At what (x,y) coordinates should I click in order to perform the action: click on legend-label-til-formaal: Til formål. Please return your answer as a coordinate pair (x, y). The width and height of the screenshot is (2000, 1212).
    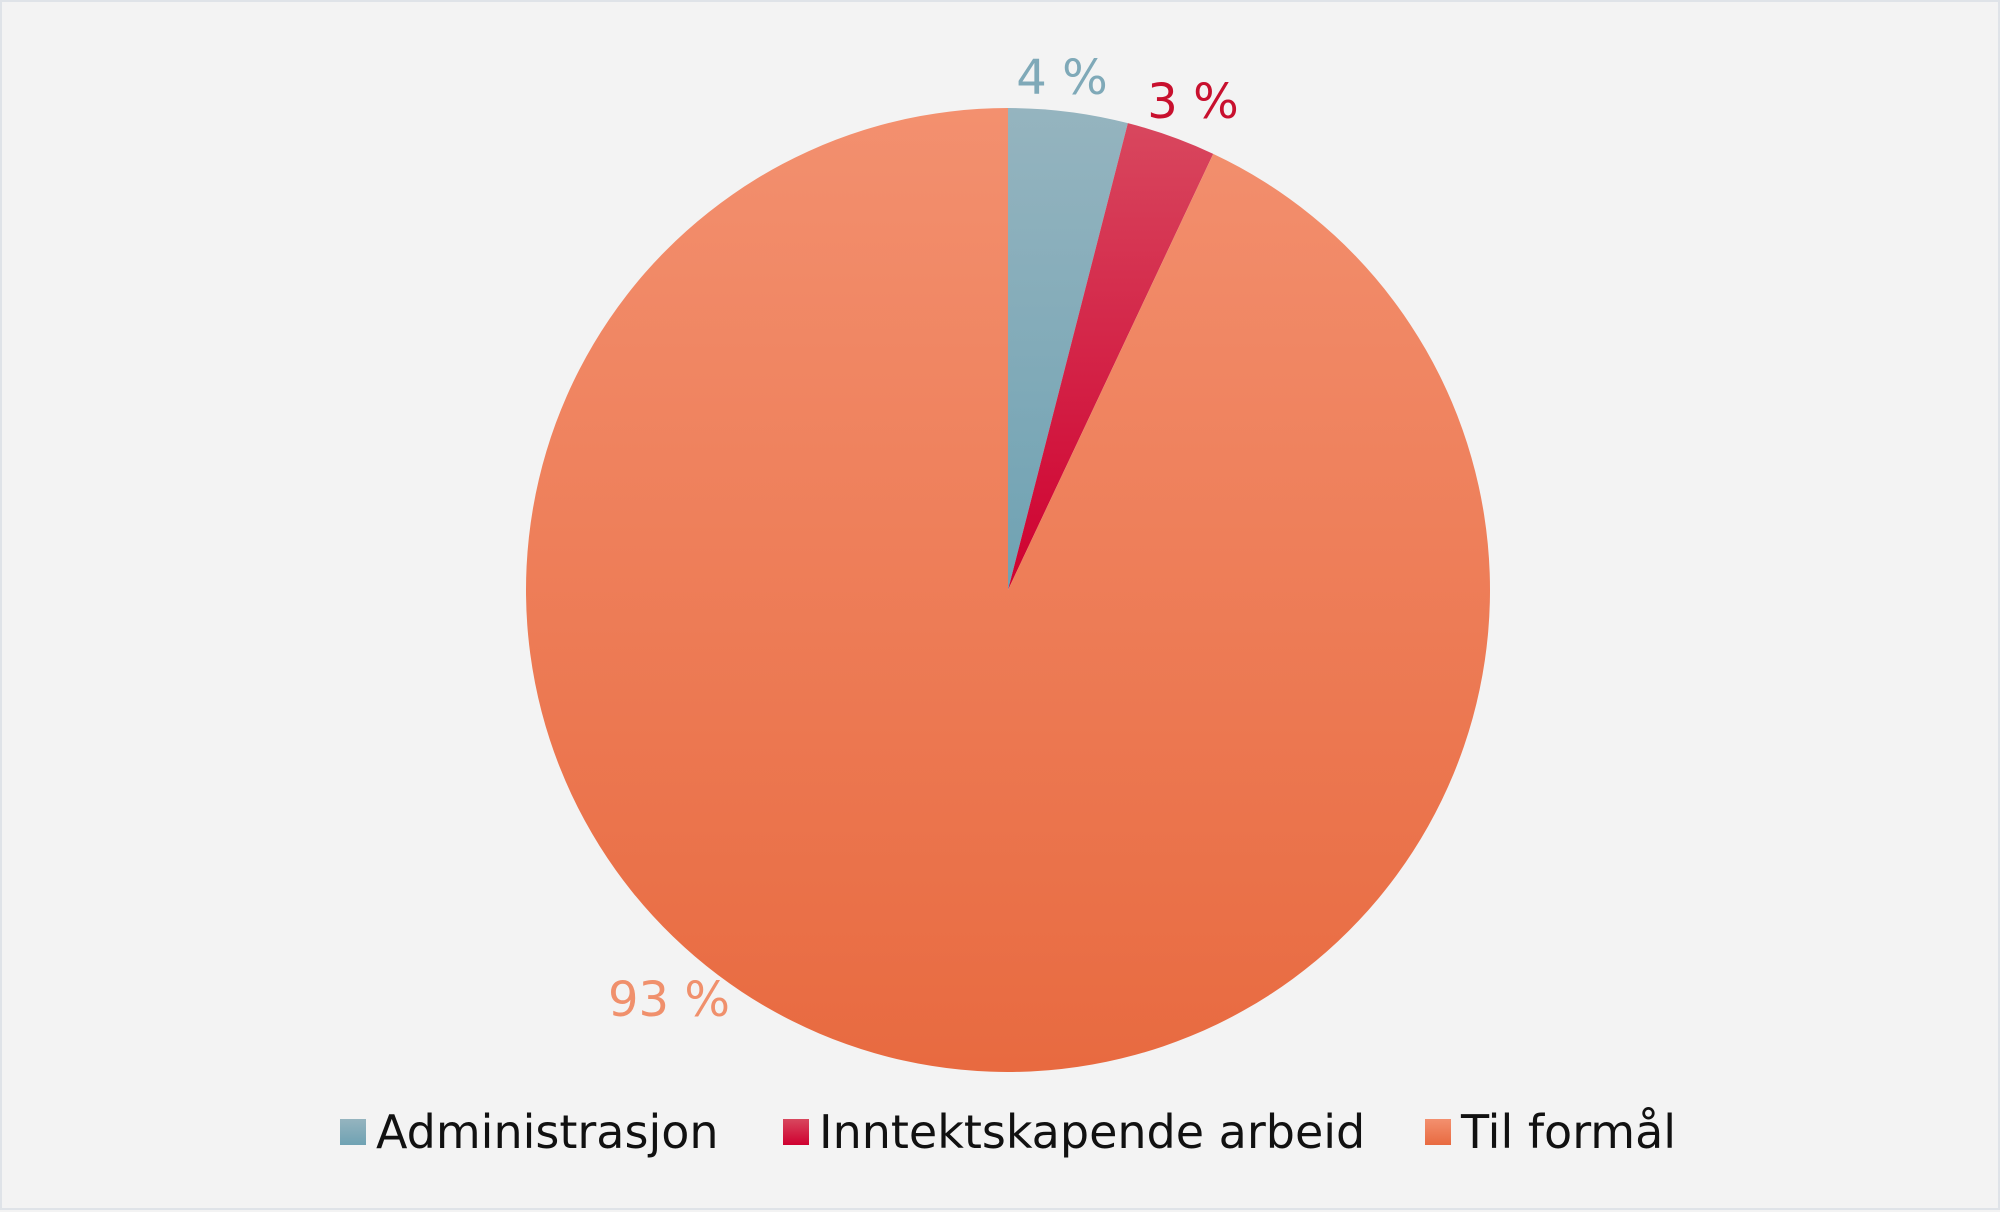
    Looking at the image, I should click on (1569, 1132).